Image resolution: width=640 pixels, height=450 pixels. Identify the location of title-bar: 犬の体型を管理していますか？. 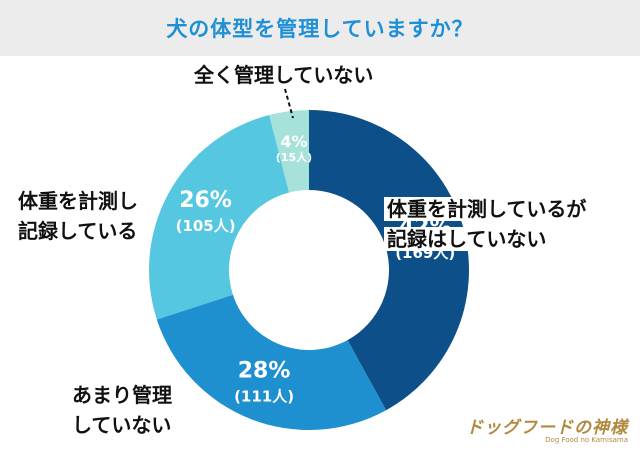
(320, 28).